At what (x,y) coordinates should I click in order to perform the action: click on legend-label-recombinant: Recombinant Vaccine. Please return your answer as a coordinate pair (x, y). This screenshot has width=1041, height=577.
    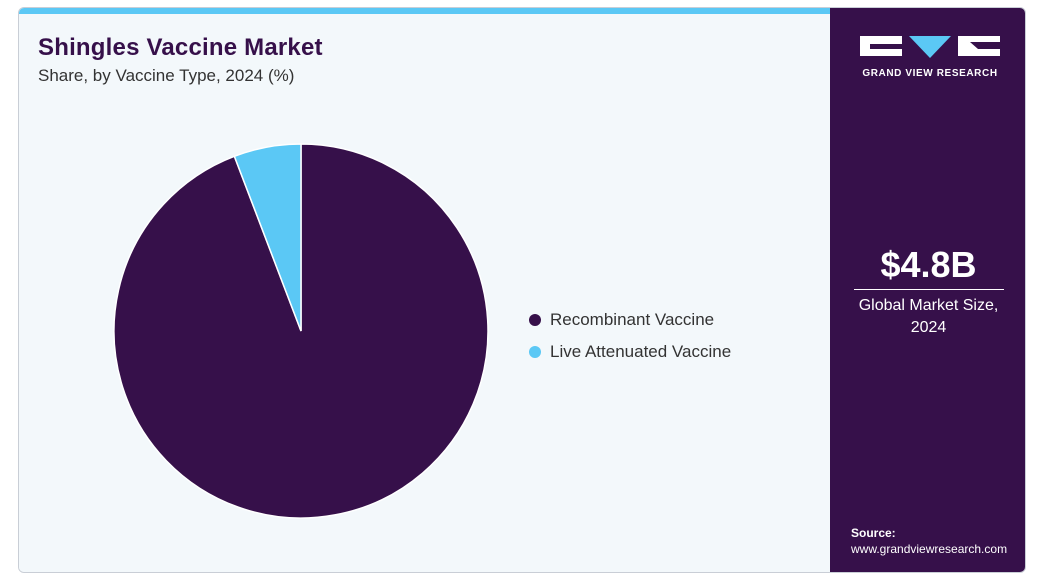
    Looking at the image, I should click on (632, 319).